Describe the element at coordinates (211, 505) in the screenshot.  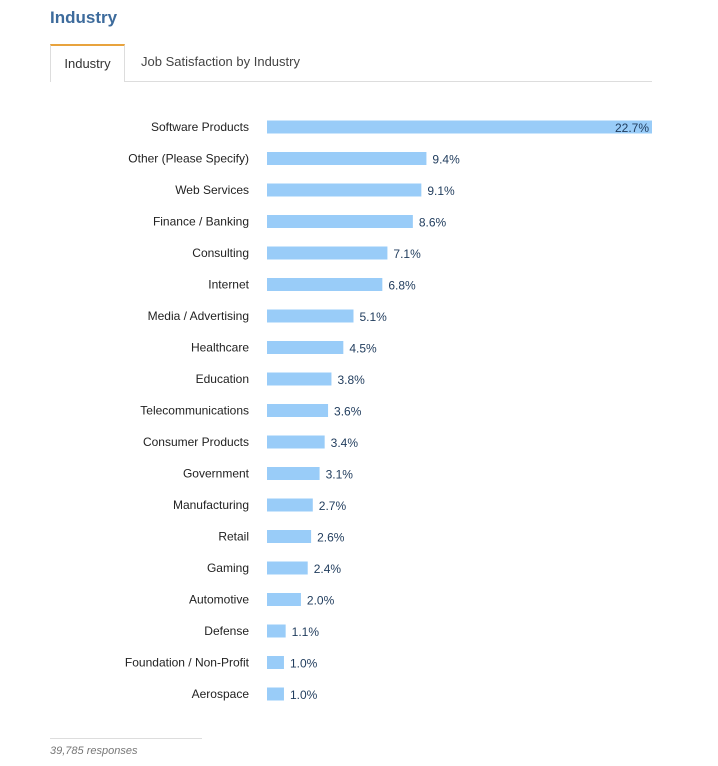
I see `category-label: Manufacturing` at that location.